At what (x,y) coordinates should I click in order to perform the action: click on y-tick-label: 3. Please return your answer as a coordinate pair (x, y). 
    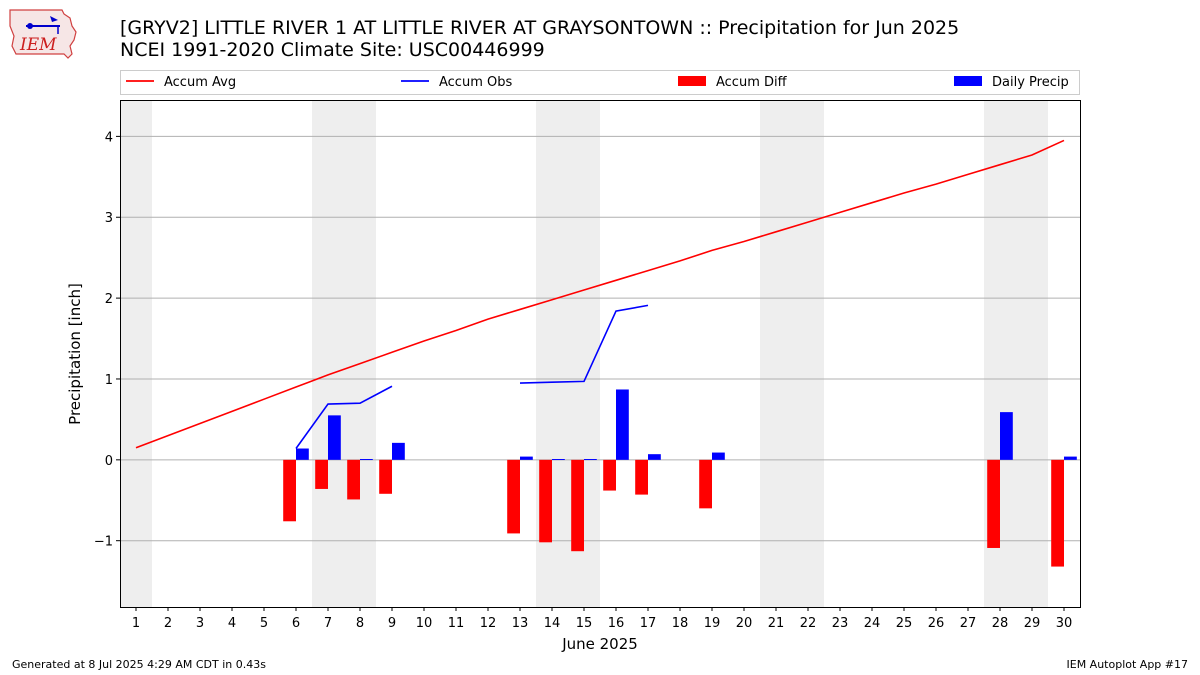
    Looking at the image, I should click on (109, 218).